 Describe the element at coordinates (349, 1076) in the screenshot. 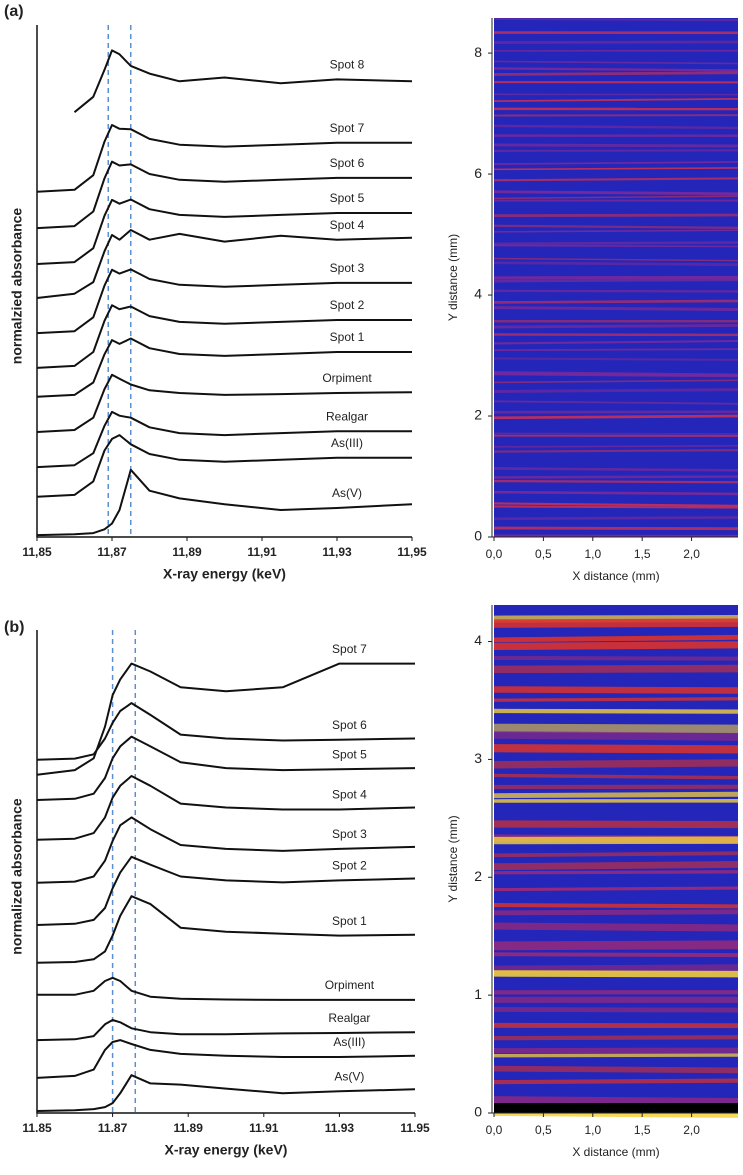

I see `series-label: As(V)` at that location.